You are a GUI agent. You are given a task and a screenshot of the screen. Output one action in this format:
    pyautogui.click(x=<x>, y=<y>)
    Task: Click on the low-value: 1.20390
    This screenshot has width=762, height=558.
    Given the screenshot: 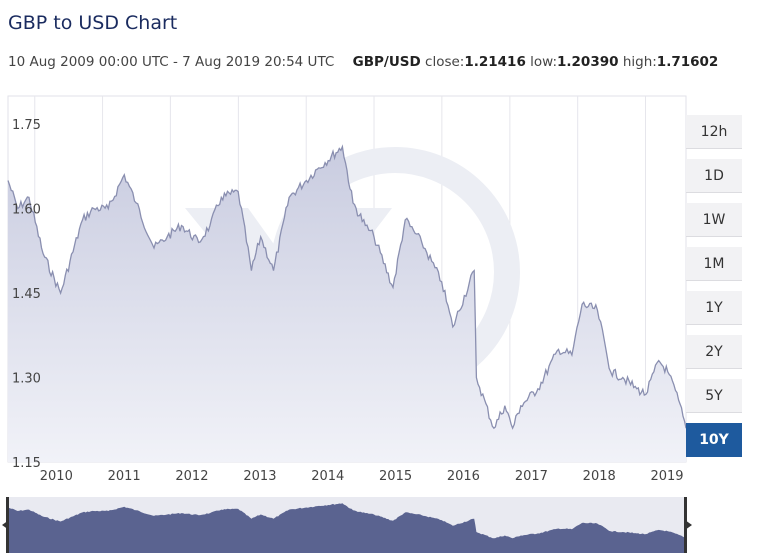 What is the action you would take?
    pyautogui.click(x=588, y=62)
    